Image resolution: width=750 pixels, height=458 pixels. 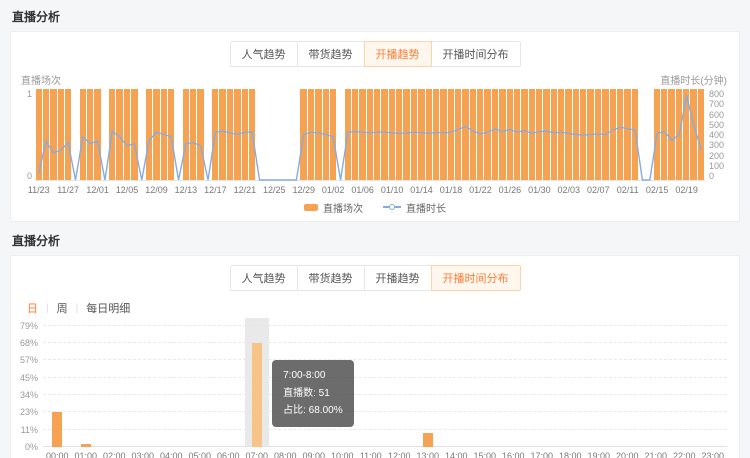 I want to click on x-axis-tick: 12:00, so click(x=399, y=454).